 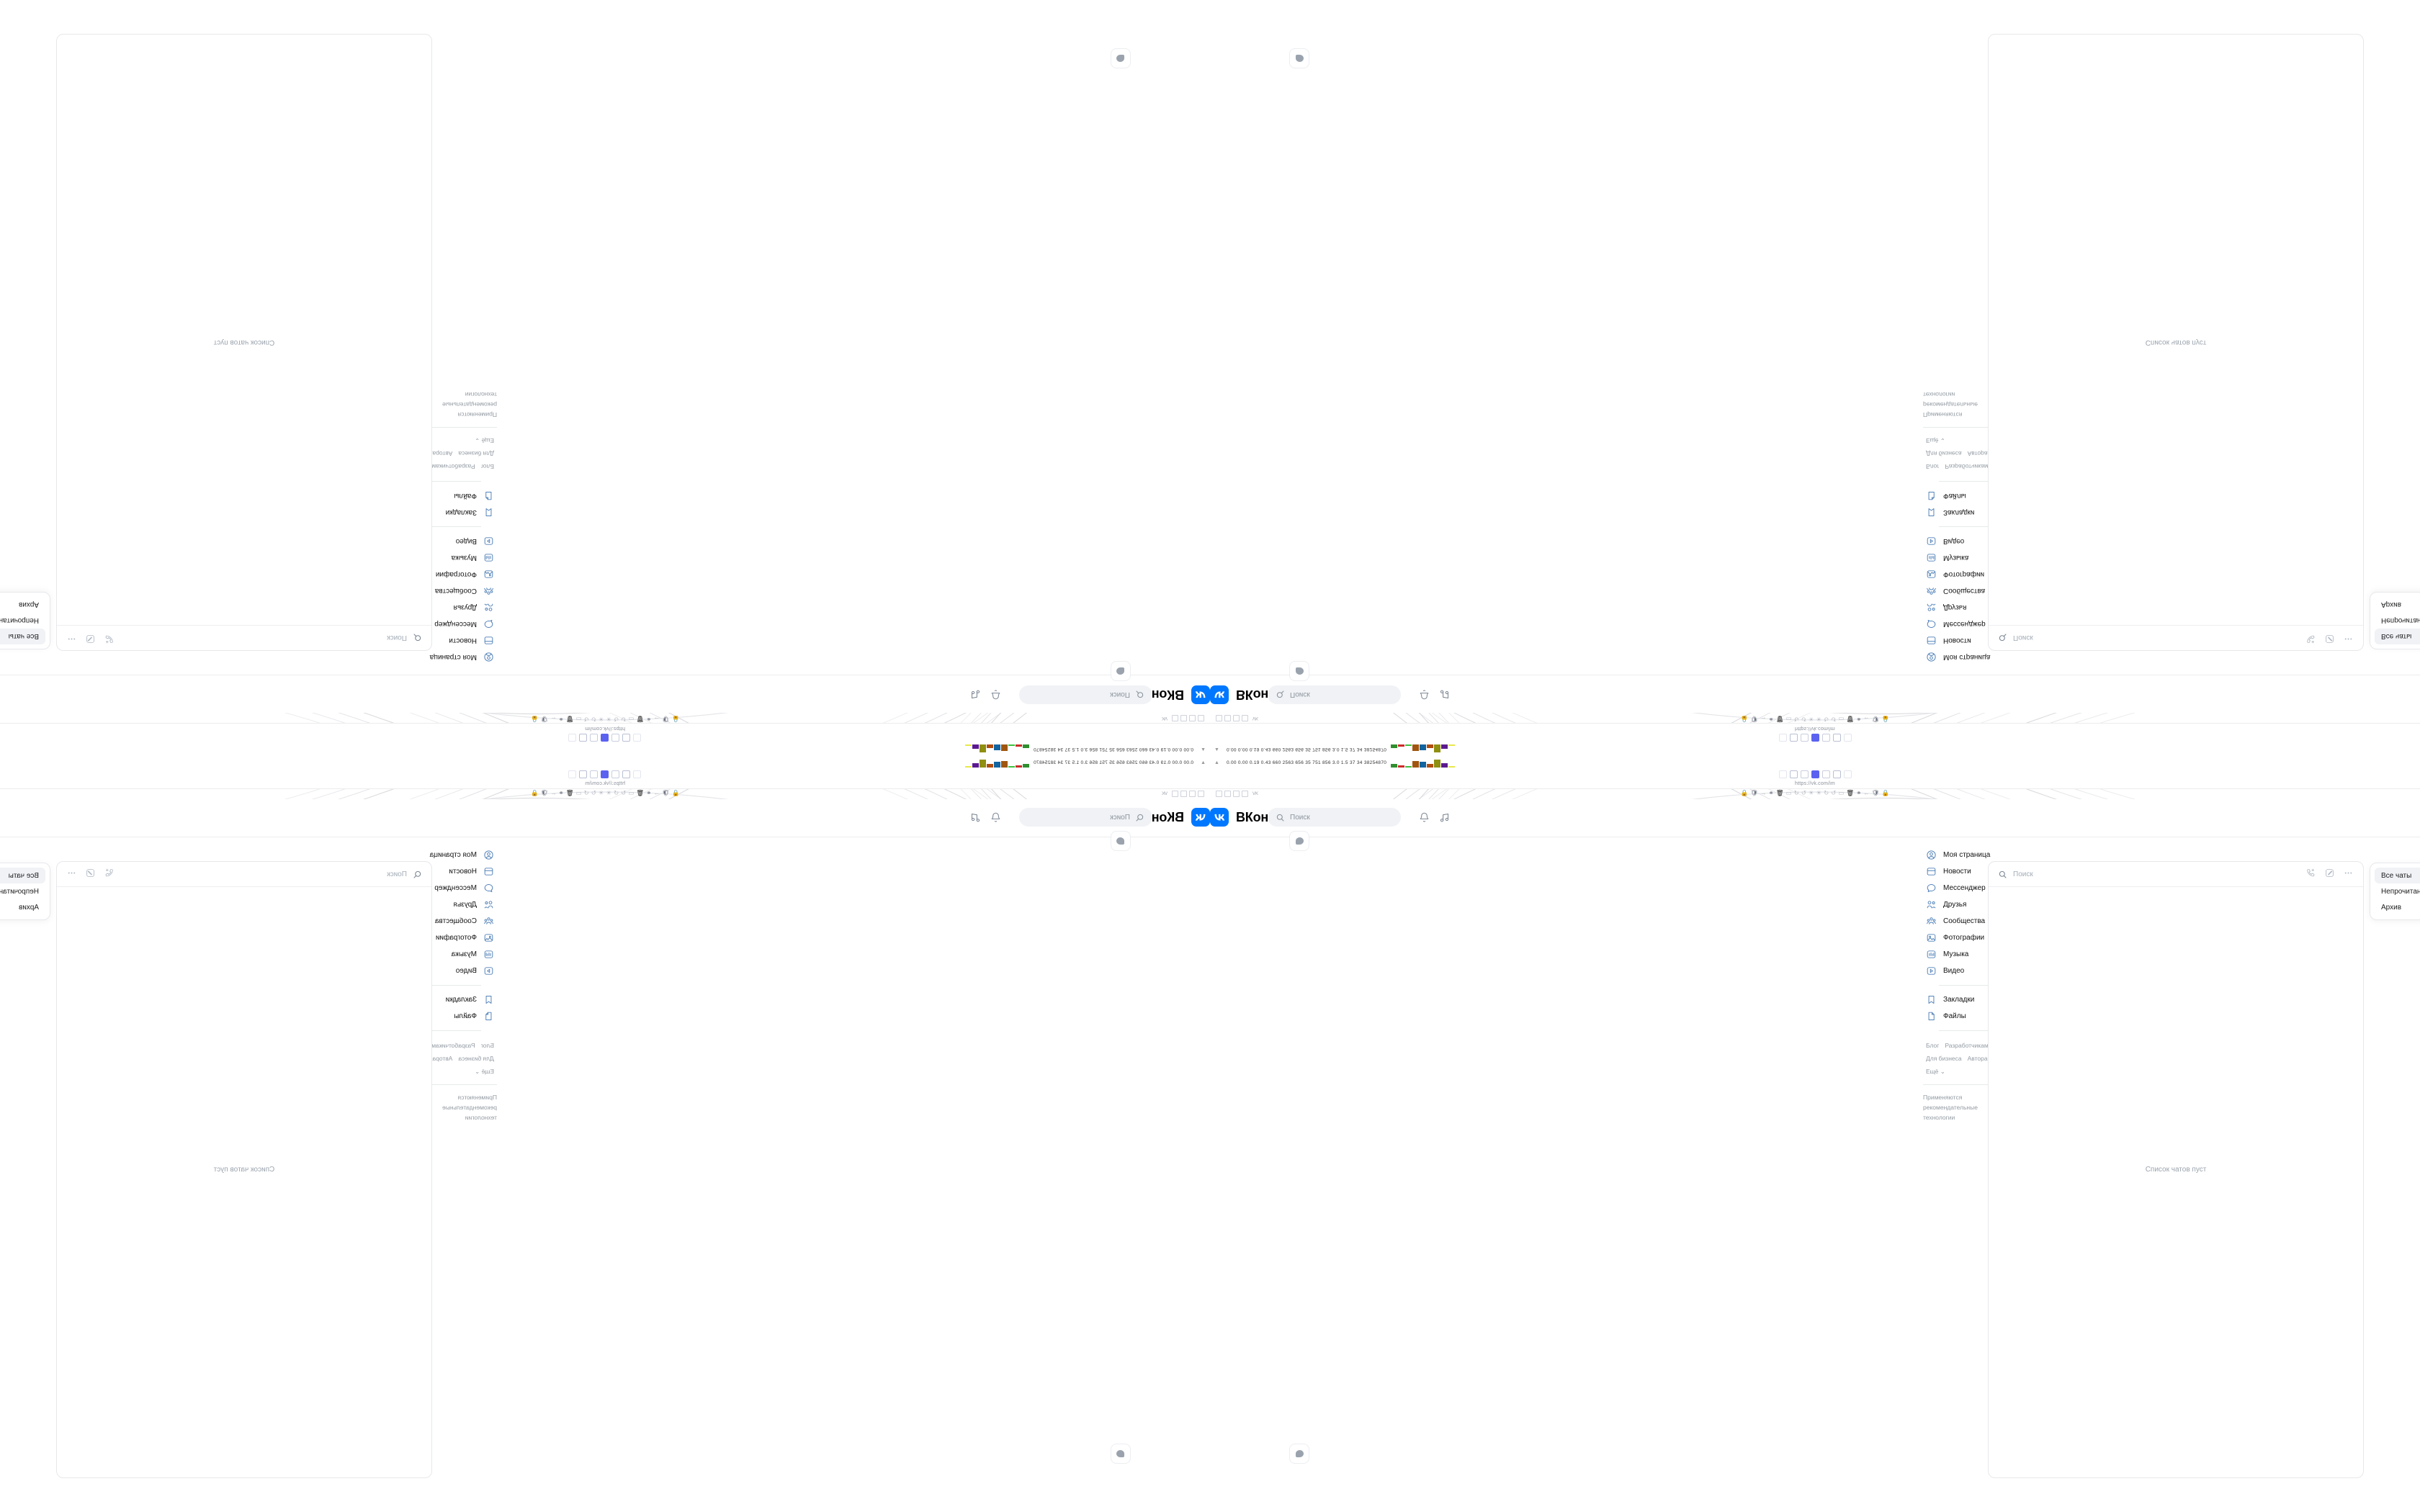 I want to click on footer-link-2: Для бизнеса, so click(x=476, y=453).